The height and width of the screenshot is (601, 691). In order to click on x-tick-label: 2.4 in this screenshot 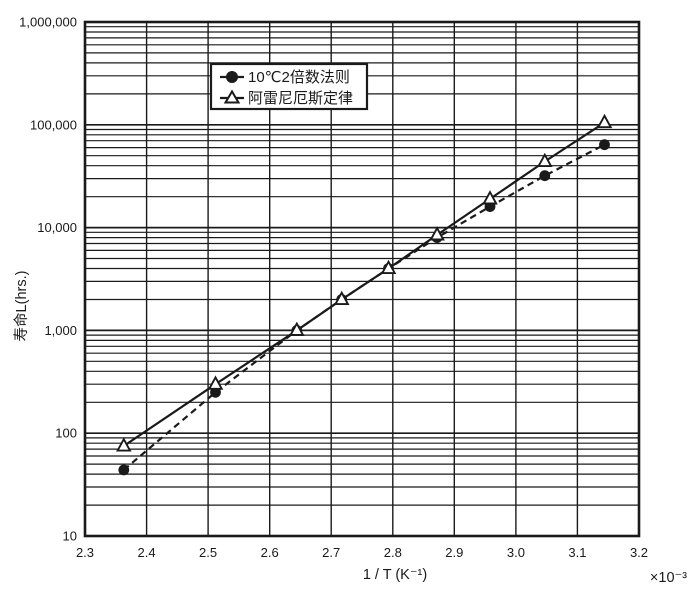, I will do `click(147, 552)`.